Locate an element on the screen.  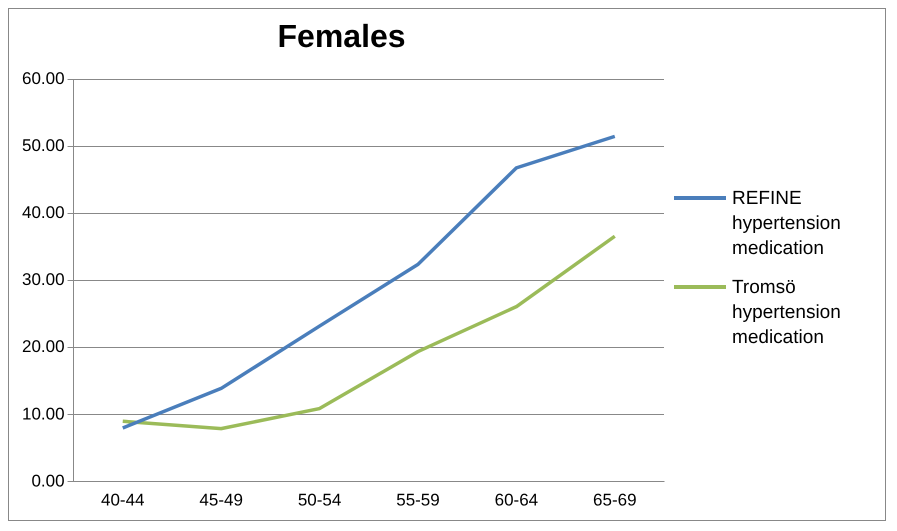
x-tick-label: 55-59 is located at coordinates (418, 500).